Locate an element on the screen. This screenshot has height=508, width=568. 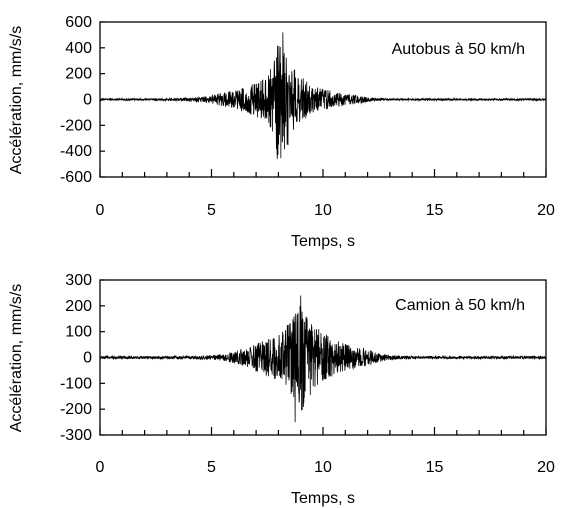
y-tick-label: -100 is located at coordinates (76, 383).